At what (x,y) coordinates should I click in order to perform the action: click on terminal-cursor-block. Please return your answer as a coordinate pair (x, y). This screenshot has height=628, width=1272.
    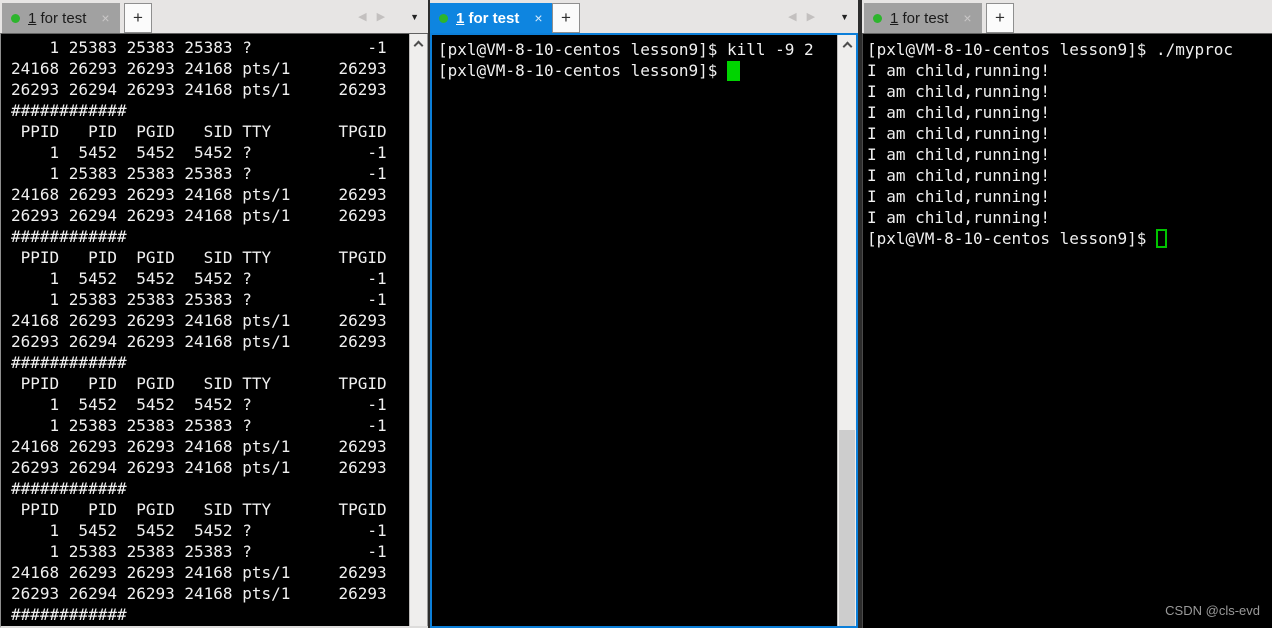
    Looking at the image, I should click on (733, 70).